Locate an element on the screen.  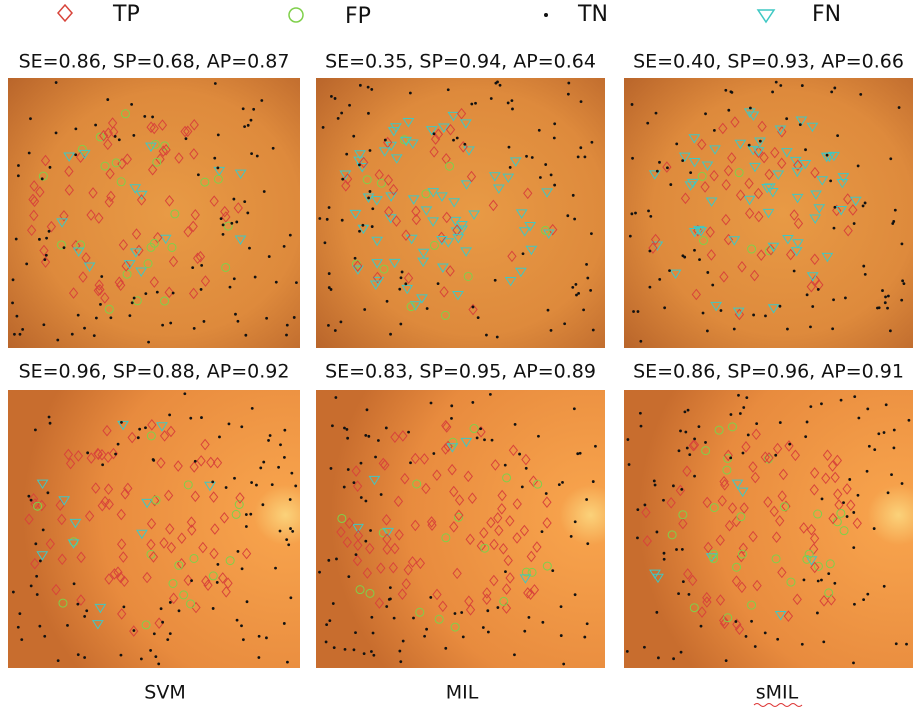
fundus-background is located at coordinates (154, 529).